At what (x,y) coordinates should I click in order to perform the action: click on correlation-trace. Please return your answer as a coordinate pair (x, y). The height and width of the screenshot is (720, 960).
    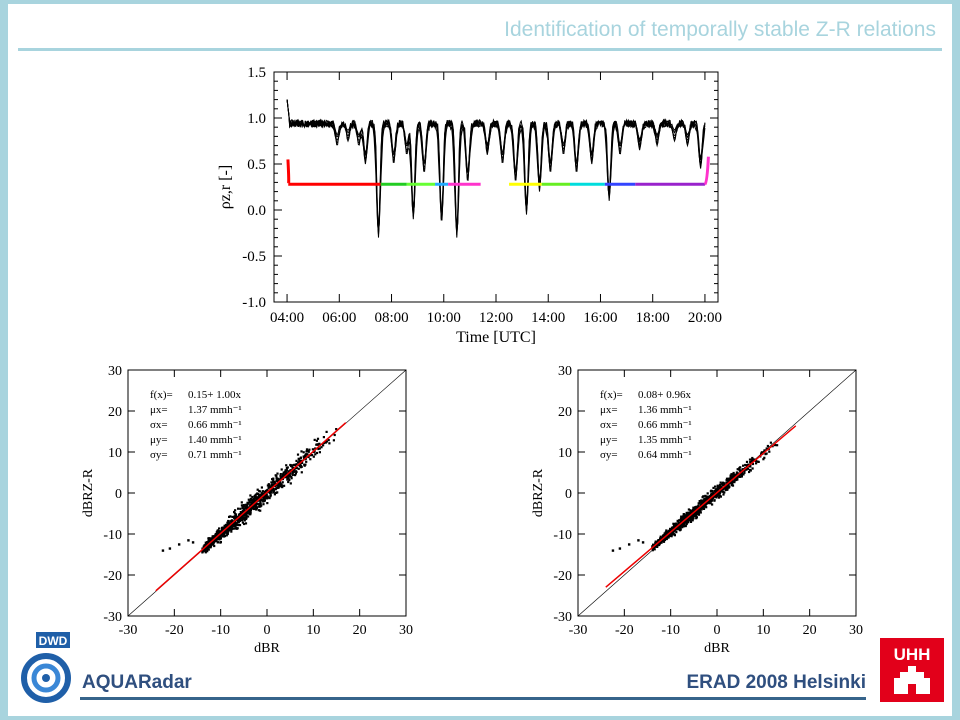
    Looking at the image, I should click on (496, 163).